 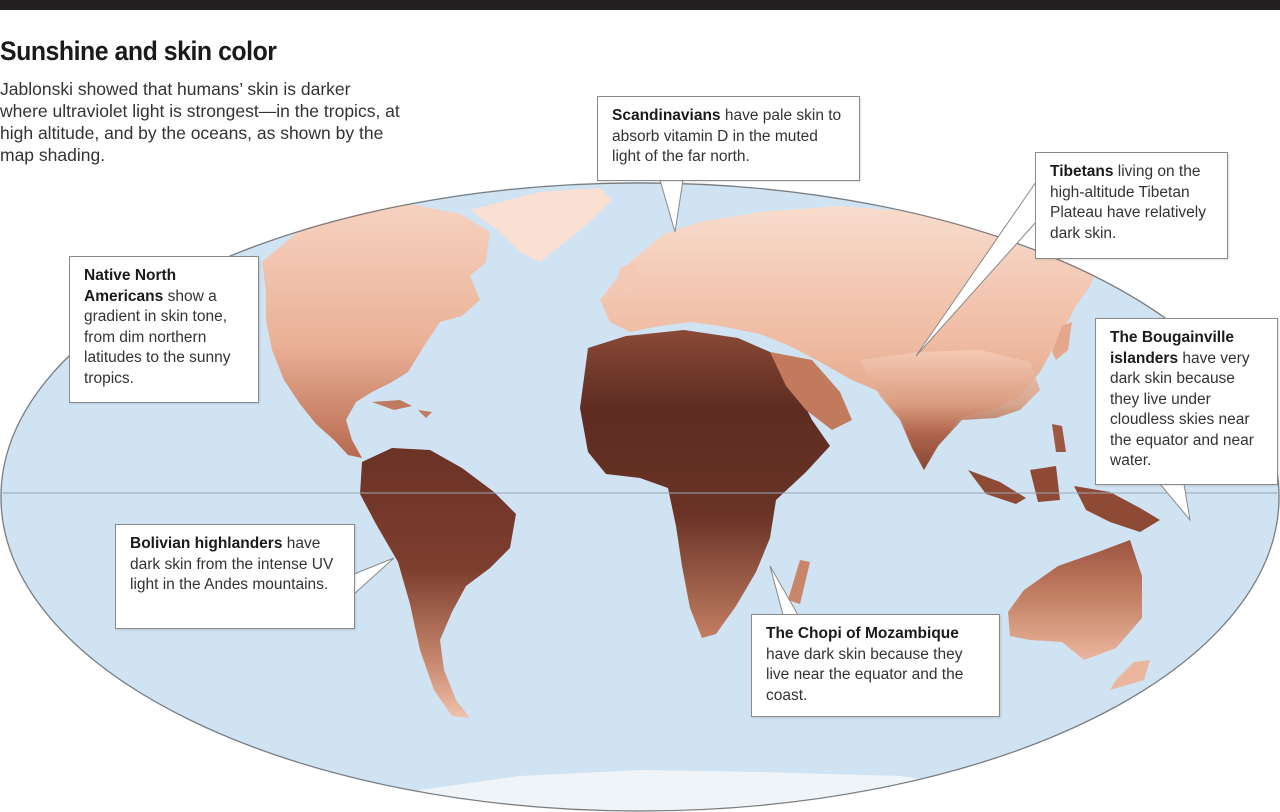 What do you see at coordinates (376, 331) in the screenshot?
I see `north-america` at bounding box center [376, 331].